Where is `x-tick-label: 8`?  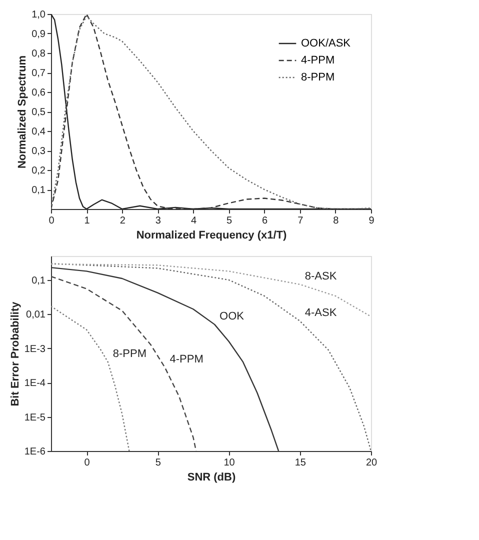
x-tick-label: 8 is located at coordinates (336, 221).